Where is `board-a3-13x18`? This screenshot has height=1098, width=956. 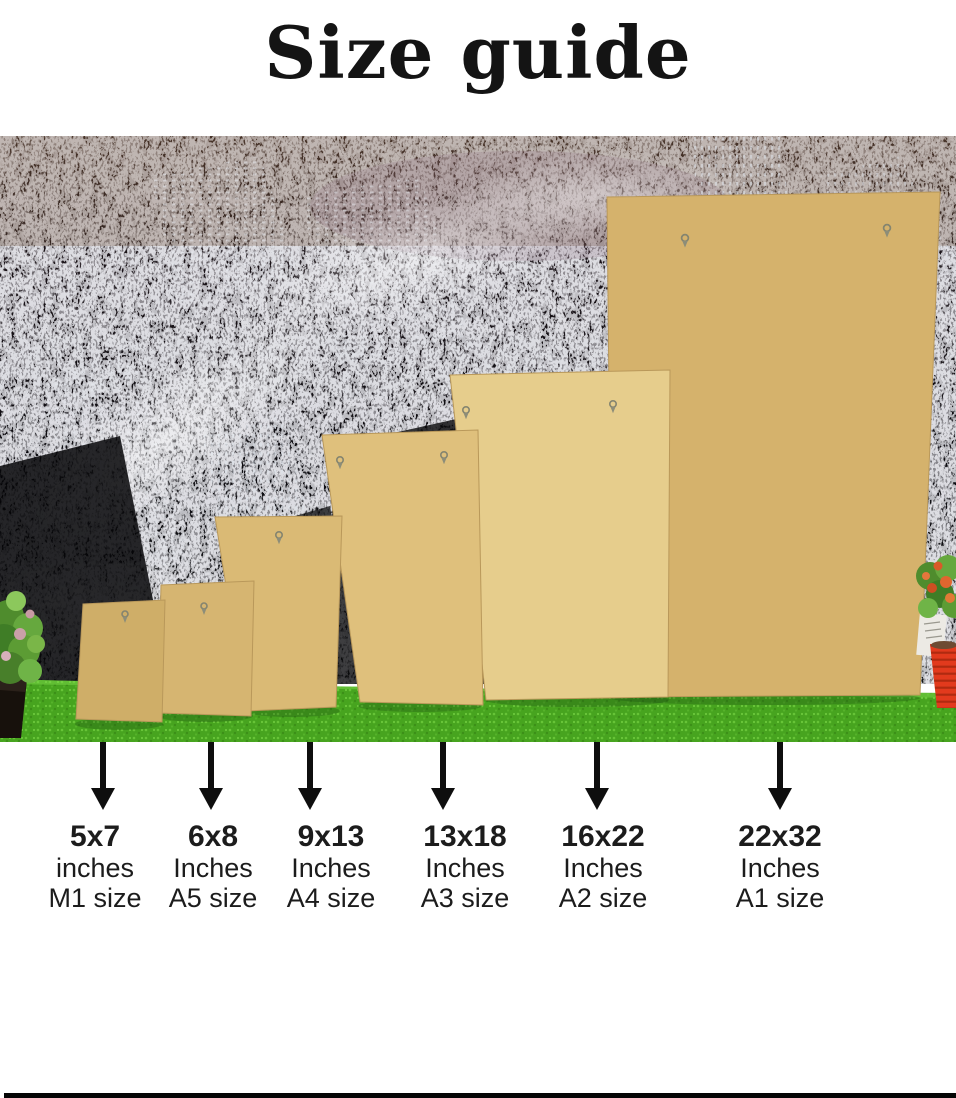 board-a3-13x18 is located at coordinates (402, 567).